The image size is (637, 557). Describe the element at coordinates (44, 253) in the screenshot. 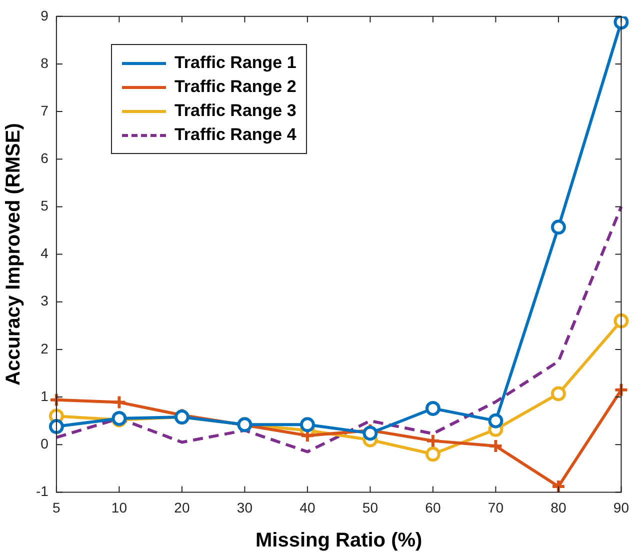

I see `y-tick-label: 4` at that location.